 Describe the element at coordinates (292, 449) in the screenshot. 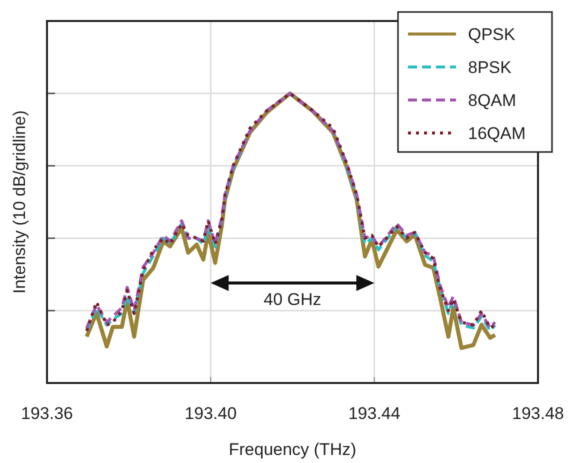

I see `x-axis-title: Frequency (THz)` at that location.